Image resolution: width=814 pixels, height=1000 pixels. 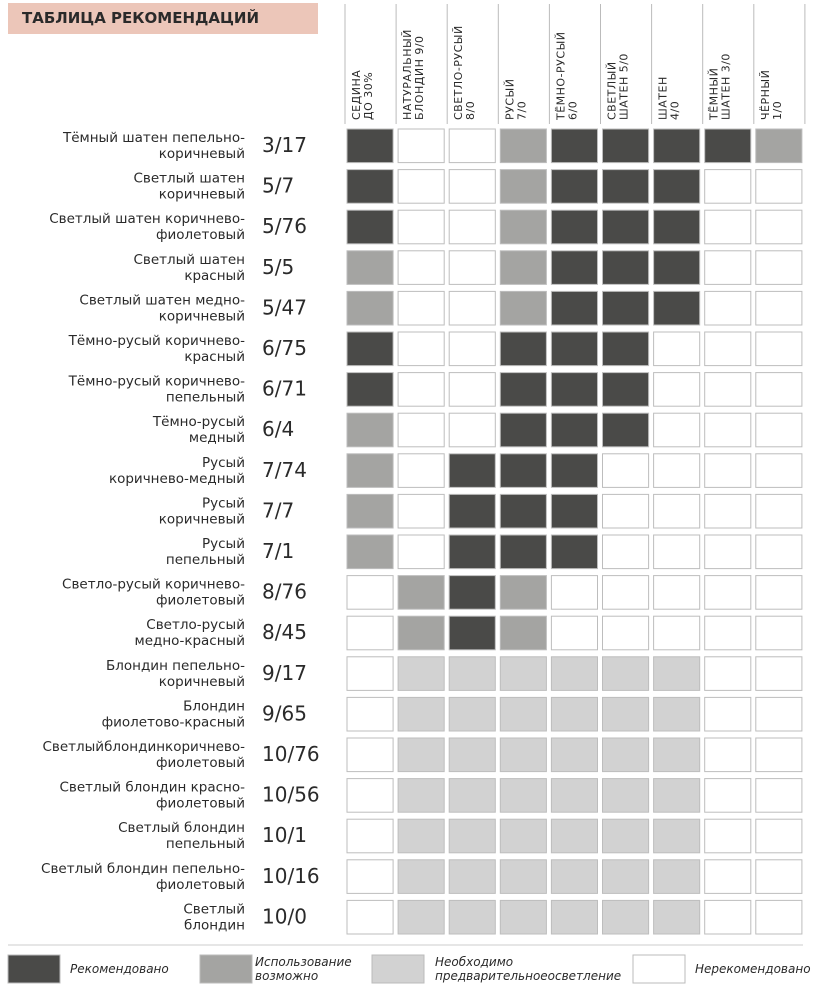 What do you see at coordinates (202, 519) in the screenshot?
I see `row-name: коричневый` at bounding box center [202, 519].